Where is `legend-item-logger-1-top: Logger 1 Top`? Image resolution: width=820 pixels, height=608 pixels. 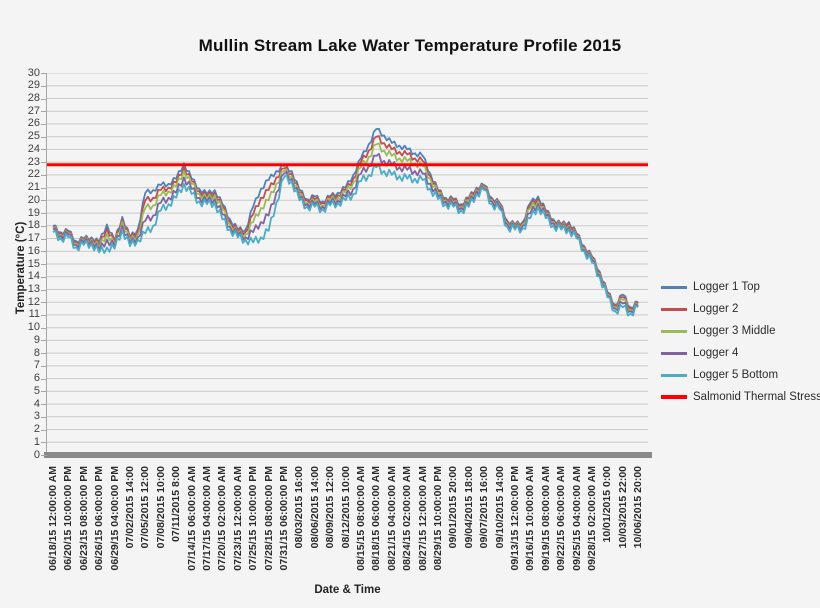
legend-item-logger-1-top: Logger 1 Top is located at coordinates (740, 287).